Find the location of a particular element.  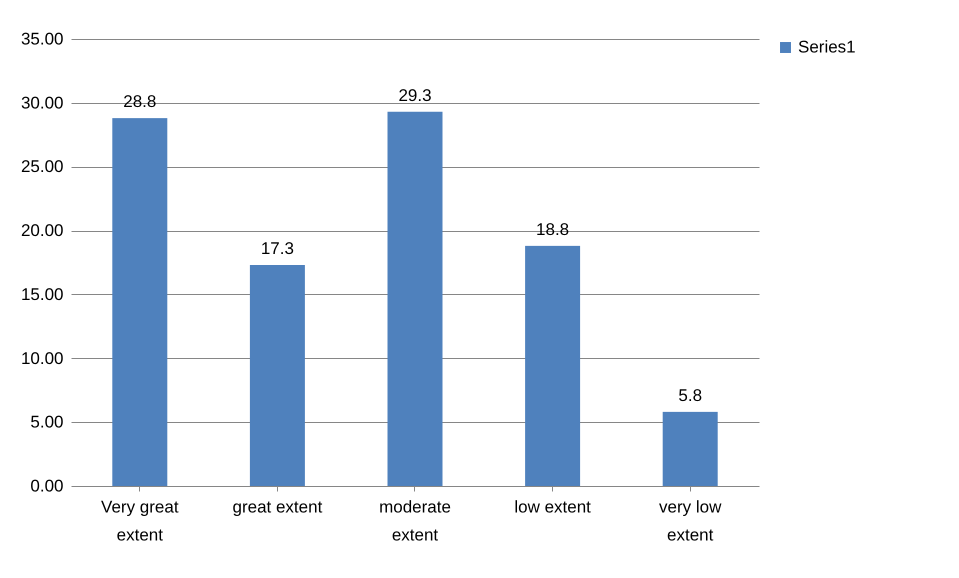

y-tick-label: 5.00 is located at coordinates (47, 422).